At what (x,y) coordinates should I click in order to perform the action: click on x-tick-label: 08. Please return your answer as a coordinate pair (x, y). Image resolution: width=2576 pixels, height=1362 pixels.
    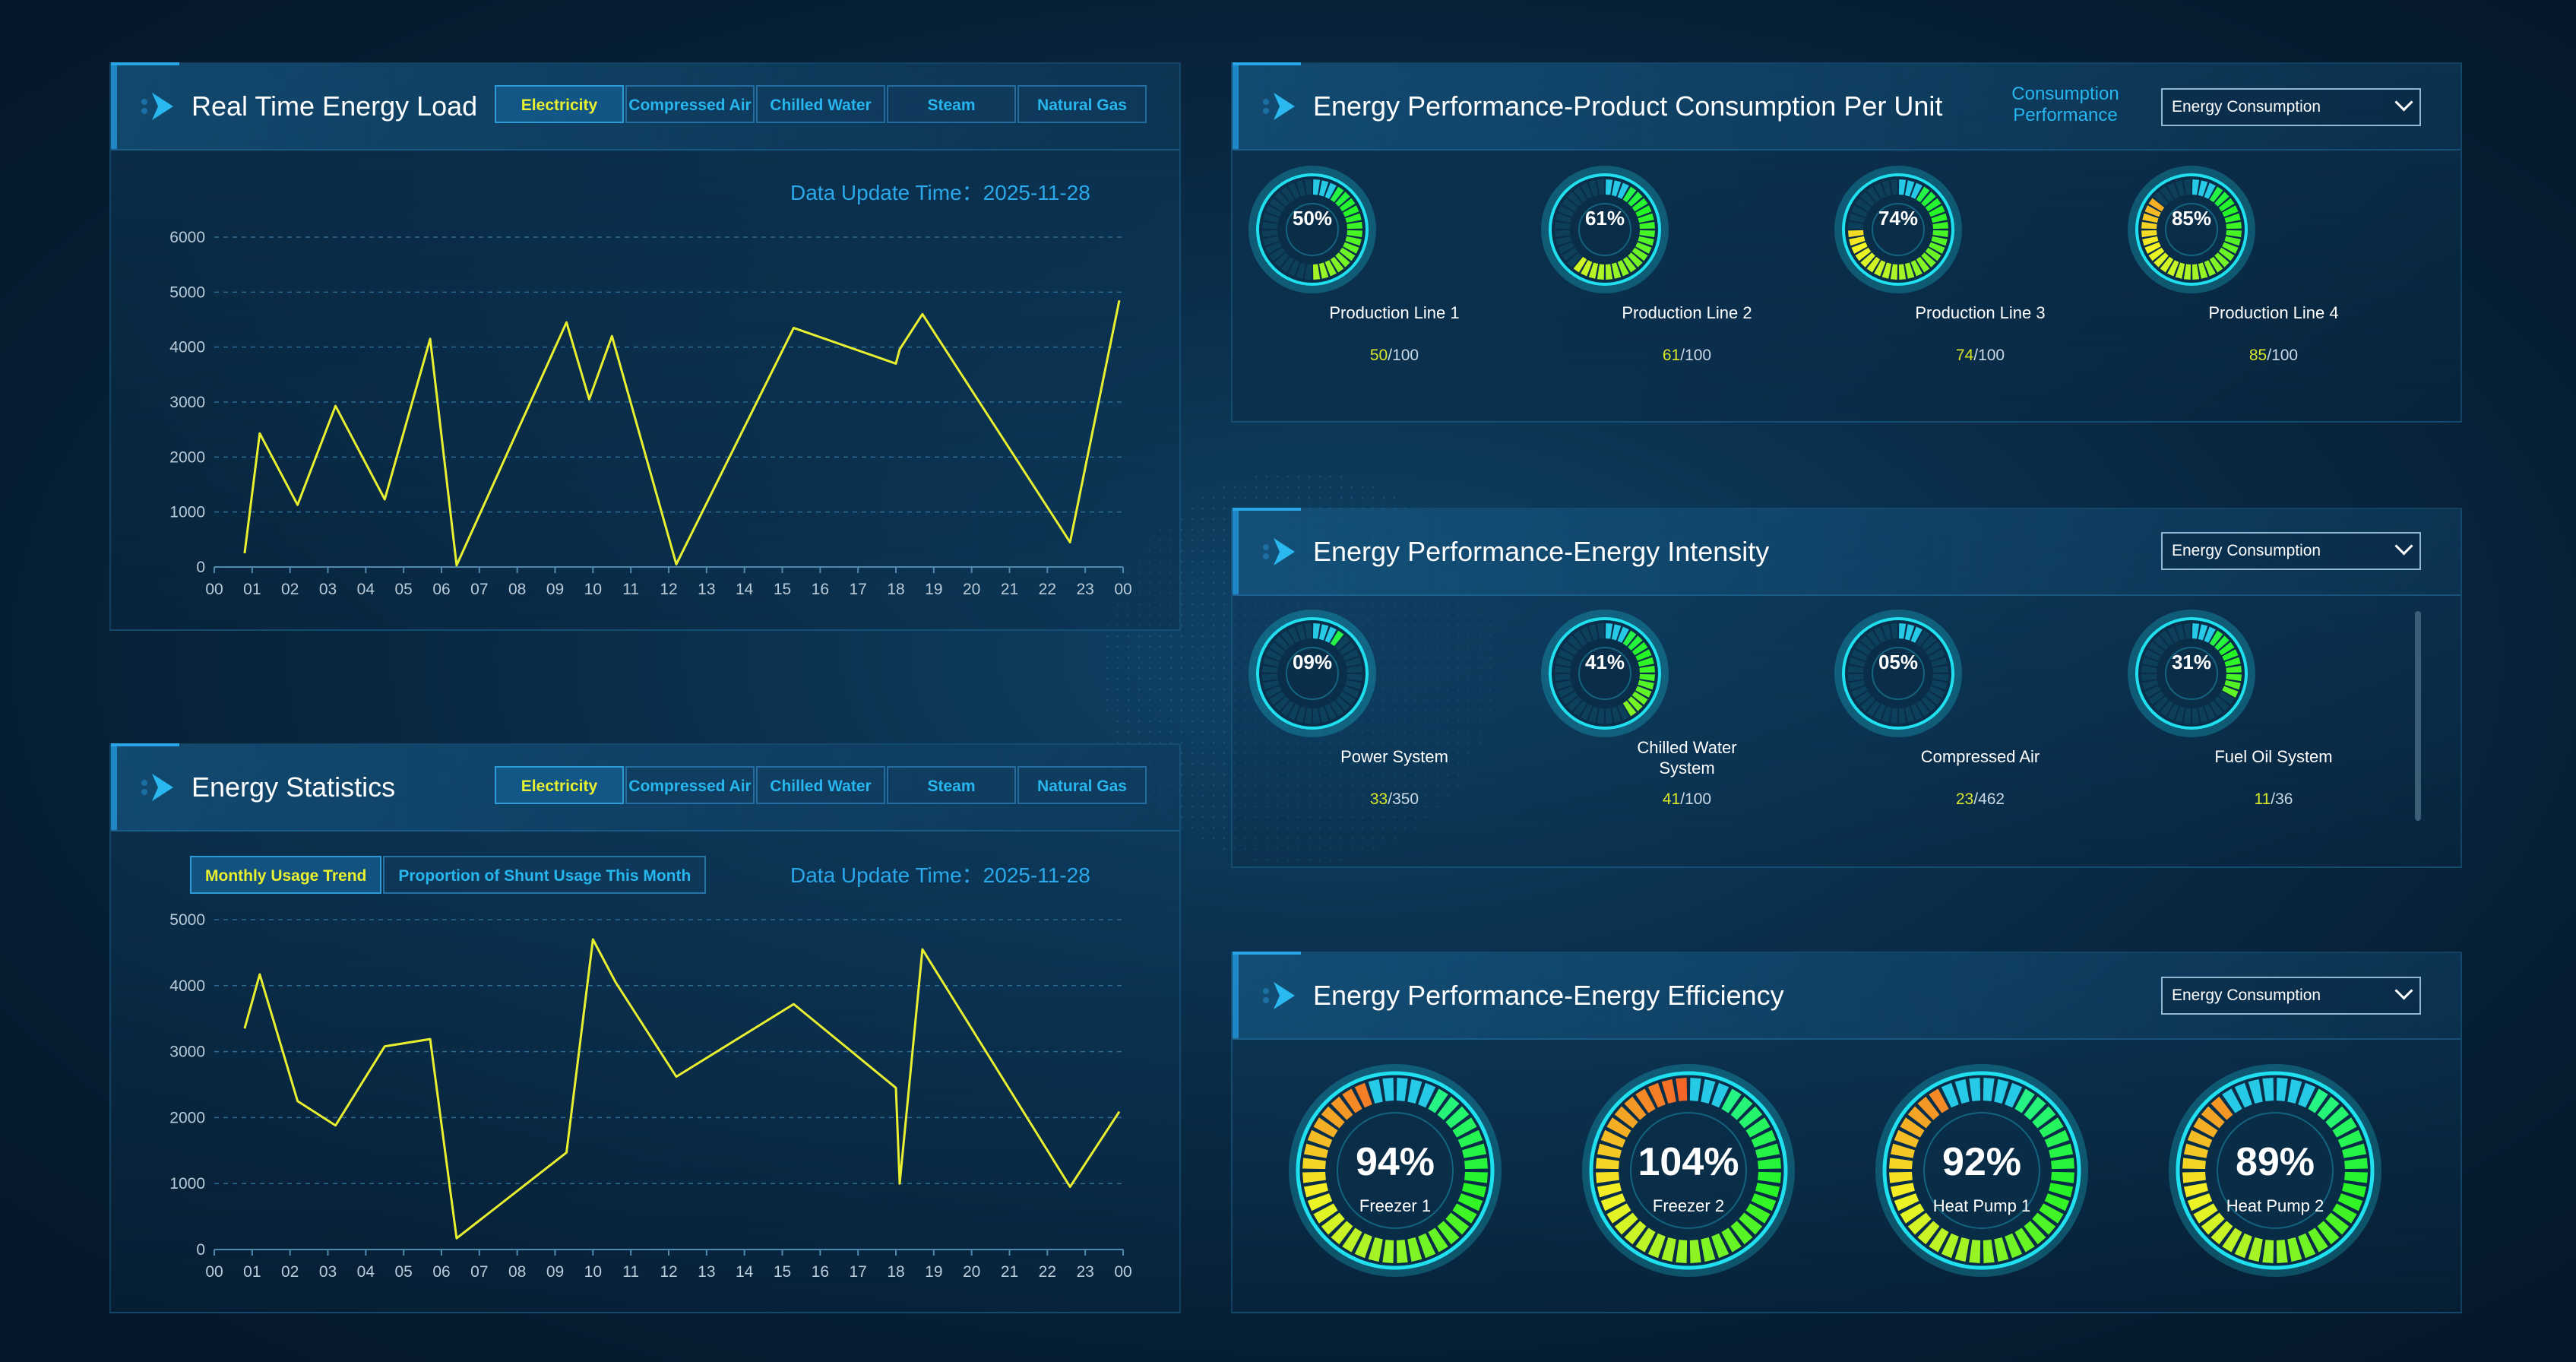
    Looking at the image, I should click on (517, 1272).